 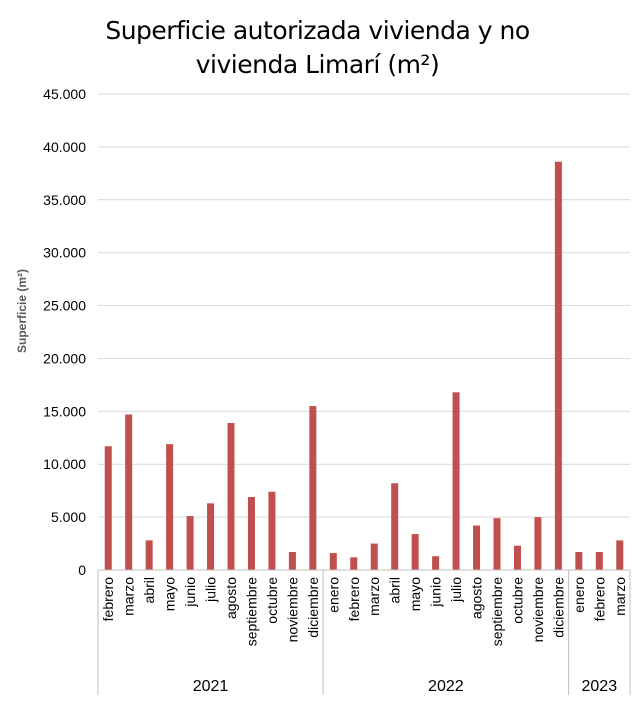 What do you see at coordinates (64, 200) in the screenshot?
I see `y-tick-label: 35.000` at bounding box center [64, 200].